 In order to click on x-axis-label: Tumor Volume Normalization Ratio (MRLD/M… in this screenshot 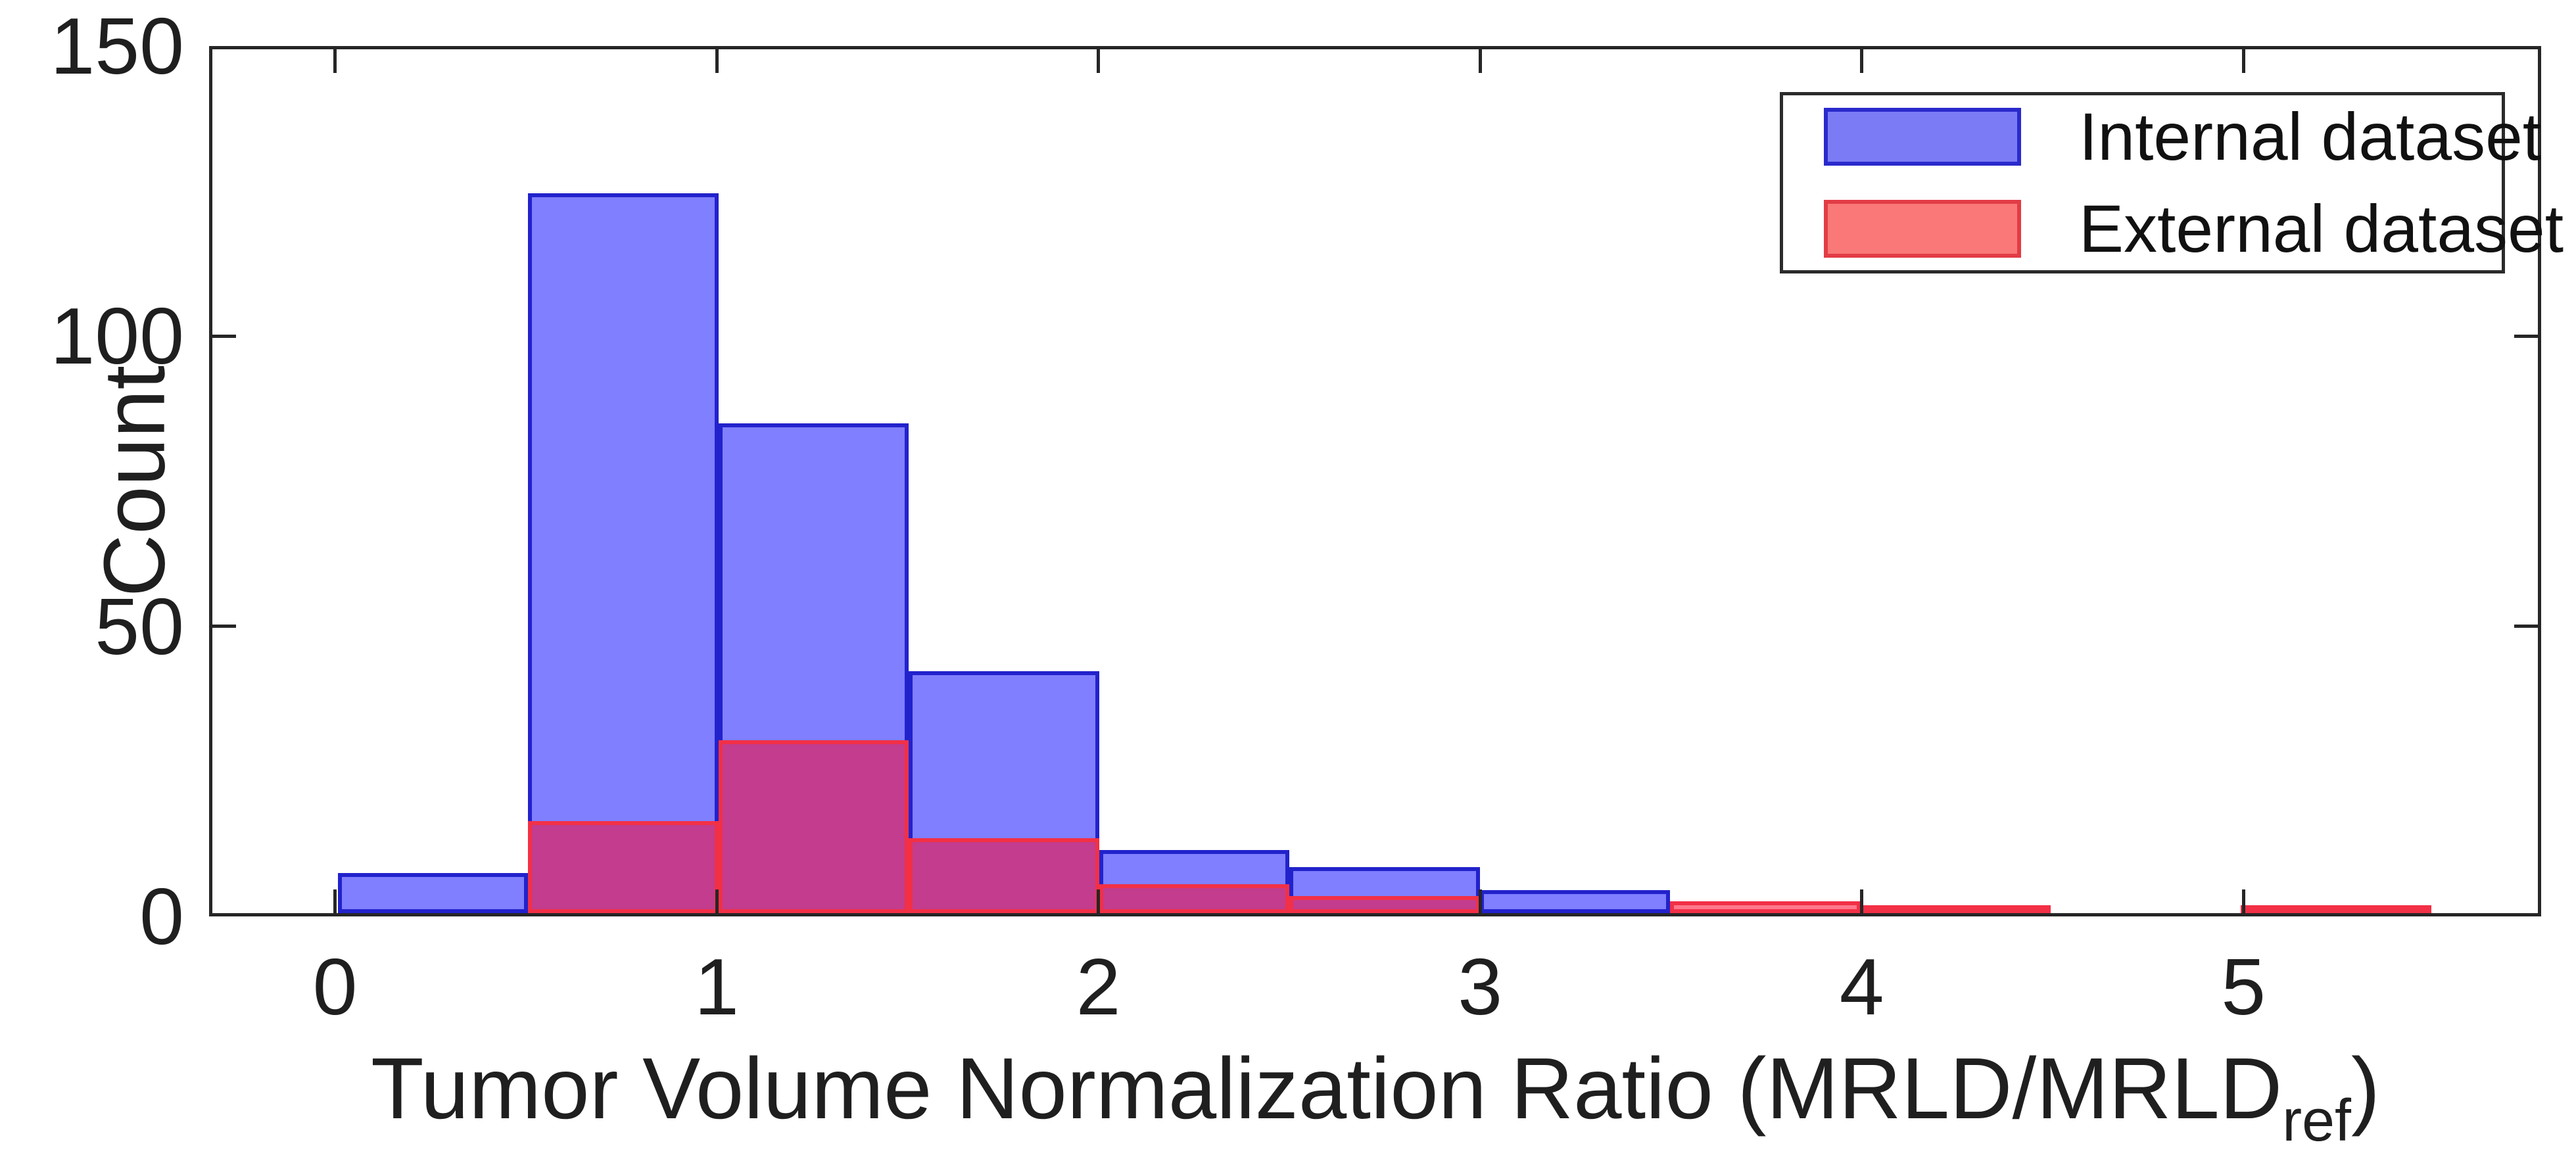, I will do `click(1376, 1097)`.